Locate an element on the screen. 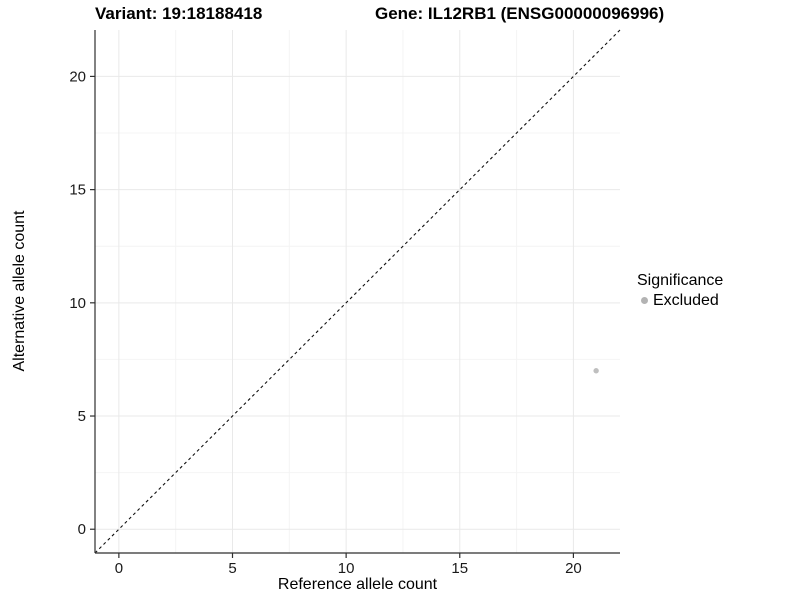 This screenshot has height=600, width=800. y-tick-label: 10 is located at coordinates (77, 303).